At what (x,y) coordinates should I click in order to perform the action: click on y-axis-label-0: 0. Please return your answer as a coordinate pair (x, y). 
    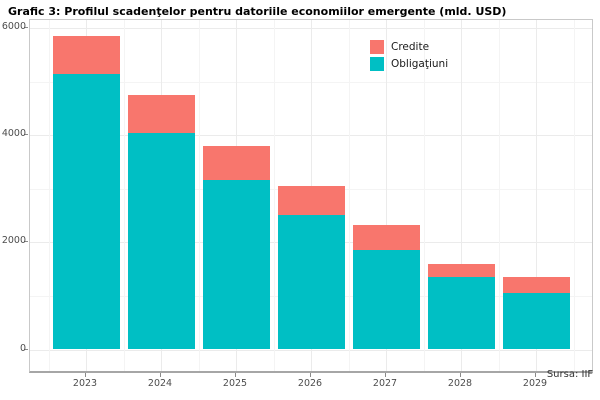
    Looking at the image, I should click on (22, 348).